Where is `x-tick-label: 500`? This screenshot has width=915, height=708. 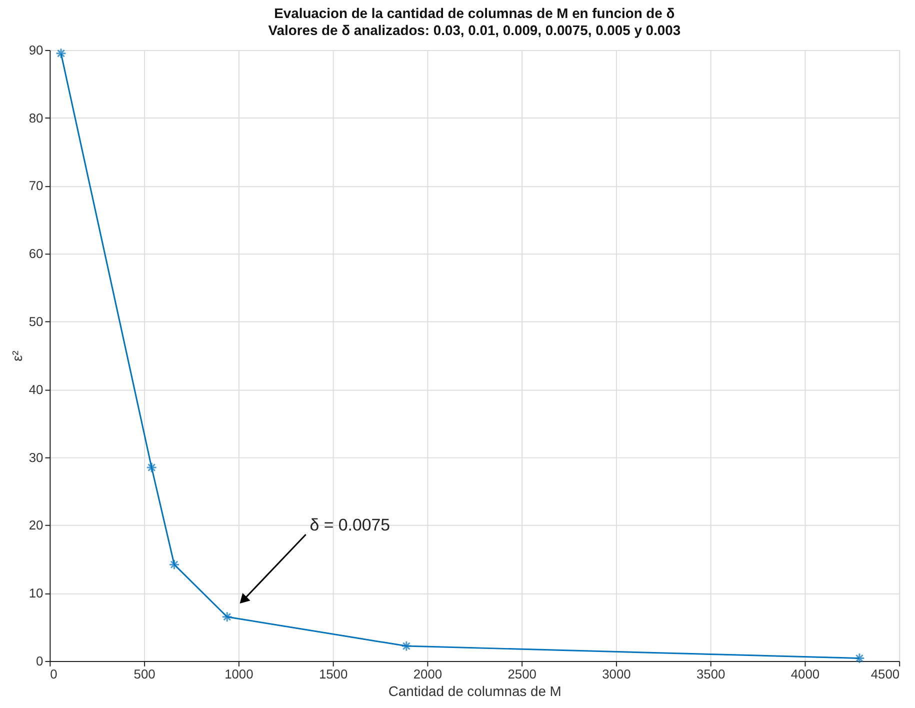 x-tick-label: 500 is located at coordinates (145, 674).